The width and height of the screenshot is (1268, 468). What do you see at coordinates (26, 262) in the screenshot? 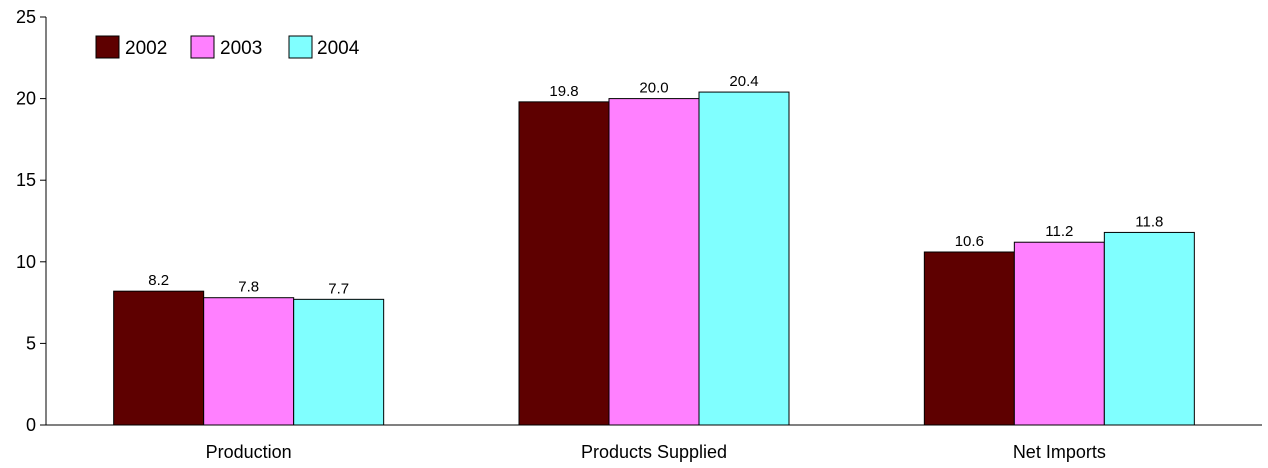
I see `y-tick-label: 10` at bounding box center [26, 262].